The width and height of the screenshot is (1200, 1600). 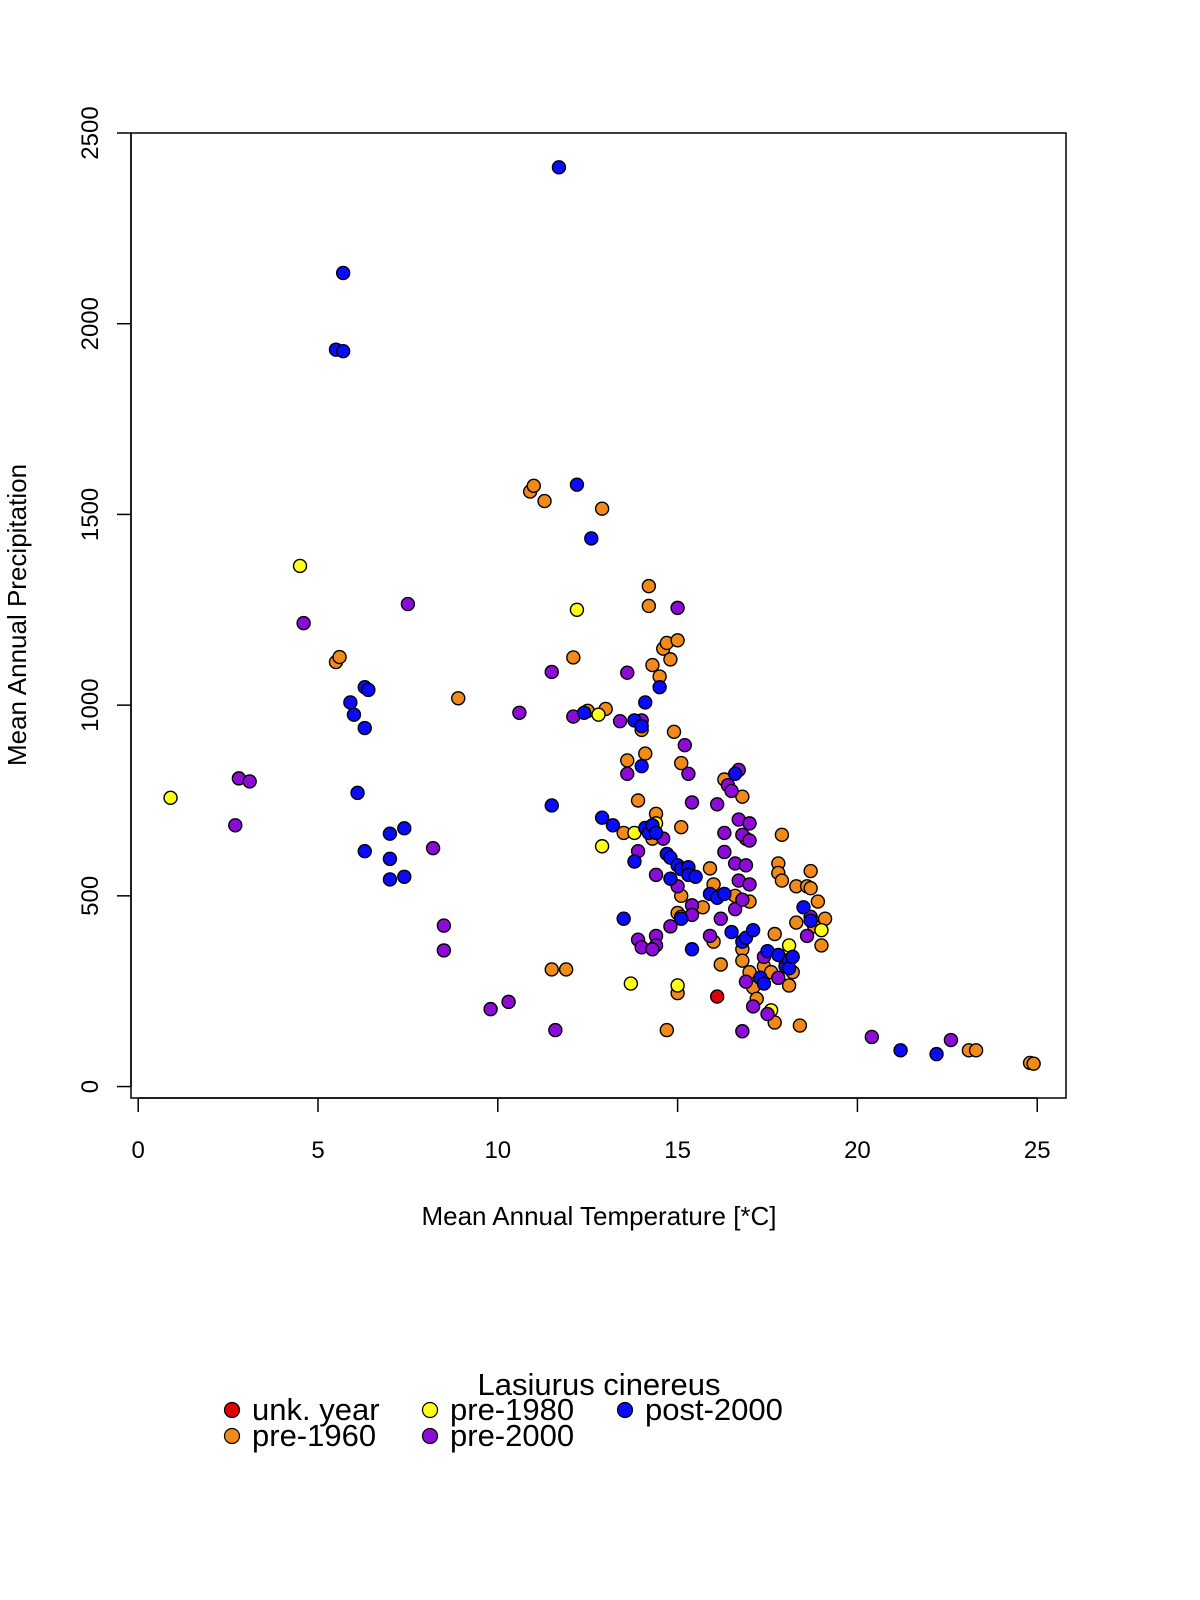 I want to click on legend-label: pre-1960, so click(x=314, y=1435).